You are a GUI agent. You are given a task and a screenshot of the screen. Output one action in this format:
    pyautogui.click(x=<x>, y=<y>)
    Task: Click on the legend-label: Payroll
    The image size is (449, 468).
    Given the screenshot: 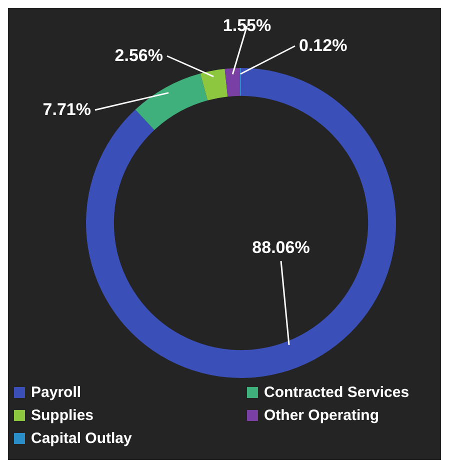 What is the action you would take?
    pyautogui.click(x=56, y=392)
    